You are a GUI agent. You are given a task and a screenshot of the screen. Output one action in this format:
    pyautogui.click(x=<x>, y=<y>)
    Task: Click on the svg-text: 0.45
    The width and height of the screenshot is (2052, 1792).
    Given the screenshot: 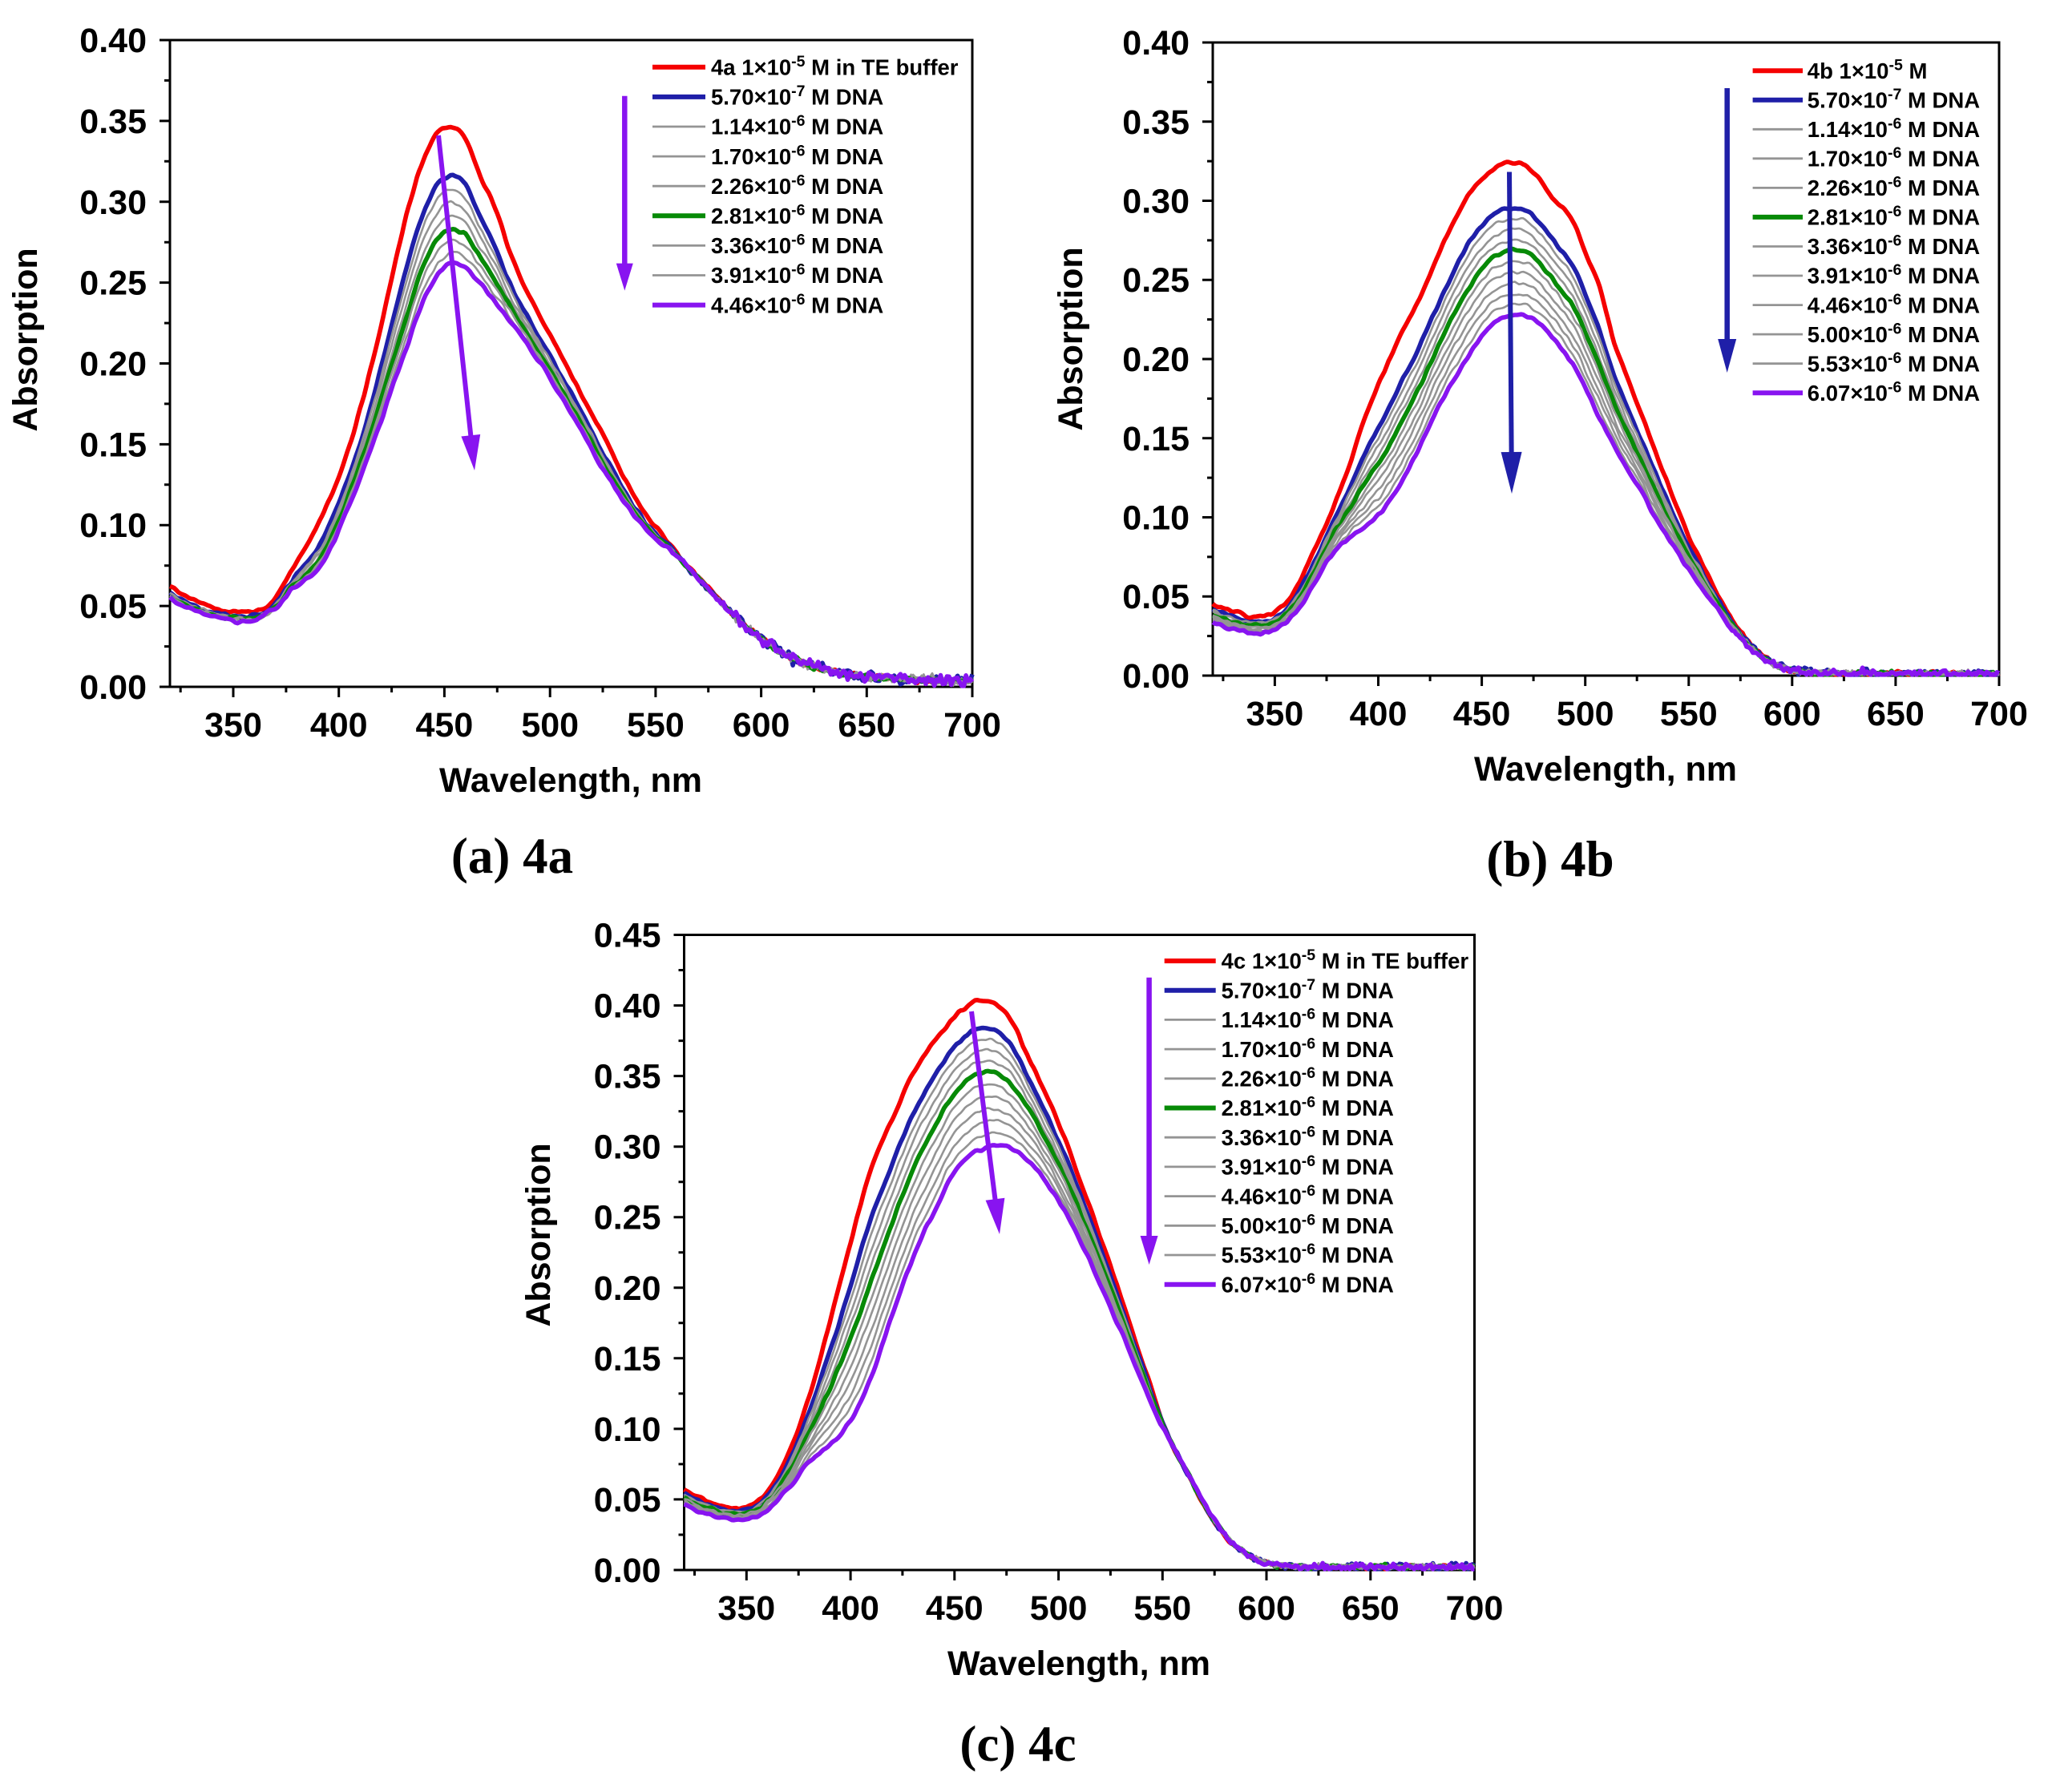 What is the action you would take?
    pyautogui.click(x=627, y=936)
    